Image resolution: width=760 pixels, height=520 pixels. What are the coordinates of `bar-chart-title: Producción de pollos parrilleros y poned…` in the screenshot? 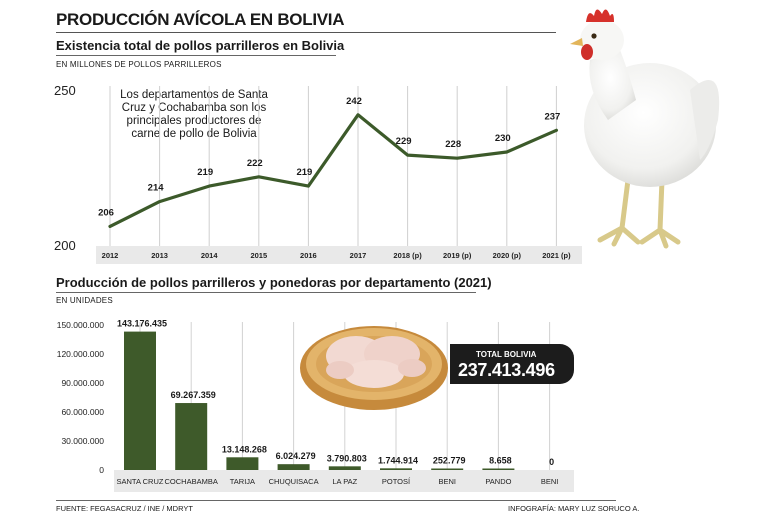 It's located at (274, 282).